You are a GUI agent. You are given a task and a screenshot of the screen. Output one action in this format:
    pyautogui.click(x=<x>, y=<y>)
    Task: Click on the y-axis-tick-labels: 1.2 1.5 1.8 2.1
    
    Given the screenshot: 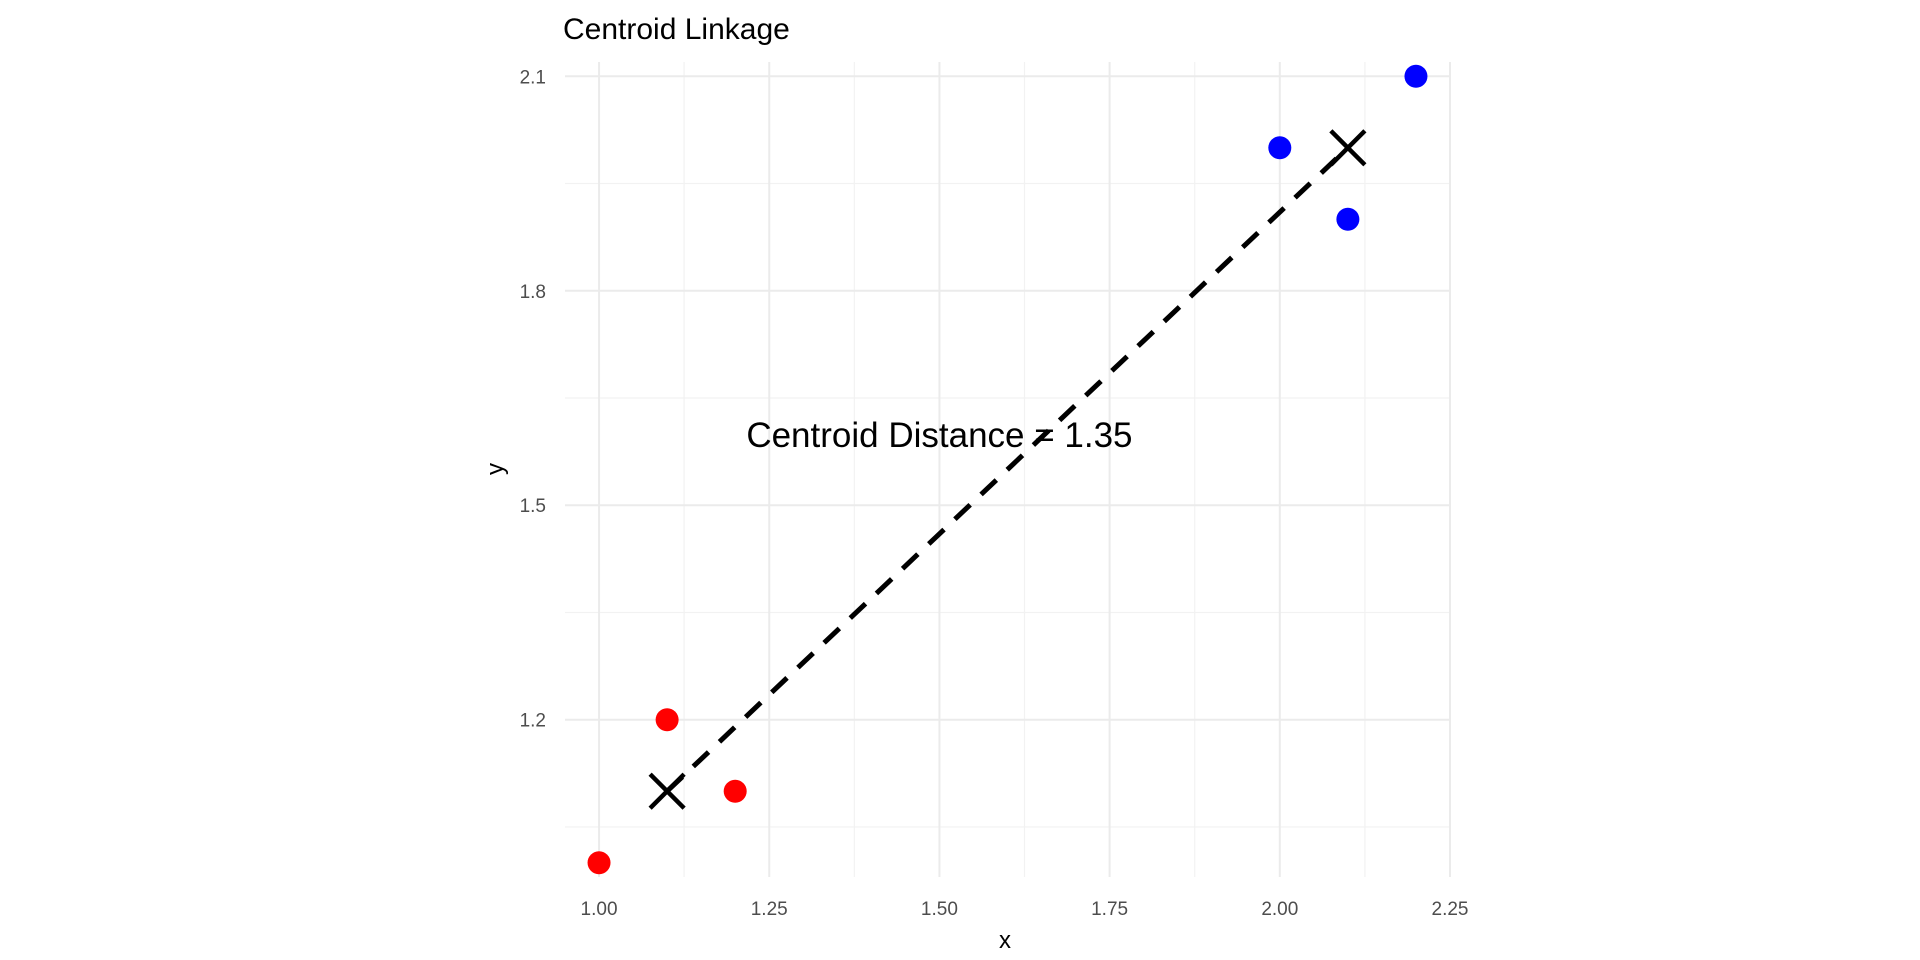 What is the action you would take?
    pyautogui.click(x=533, y=399)
    